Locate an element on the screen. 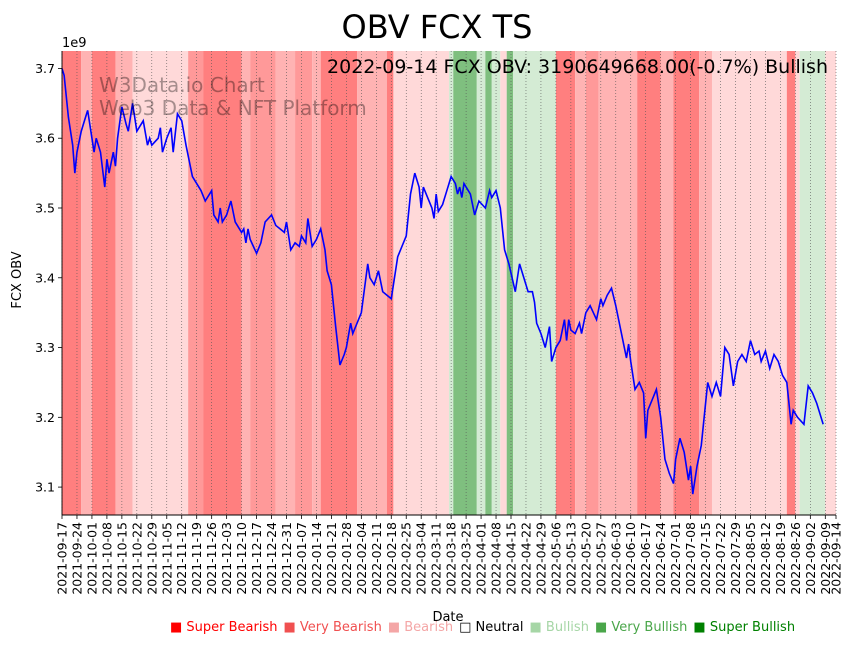 This screenshot has height=646, width=855. x-tick-label: 2022-07-29 is located at coordinates (735, 558).